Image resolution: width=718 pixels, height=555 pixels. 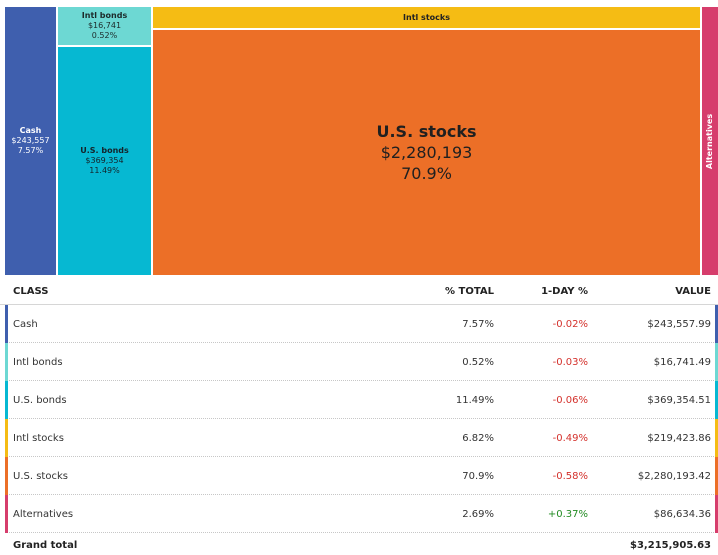 I want to click on table-row-us-bonds: U.S. bonds 11.49% -0.06% $369,354.51, so click(x=361, y=400).